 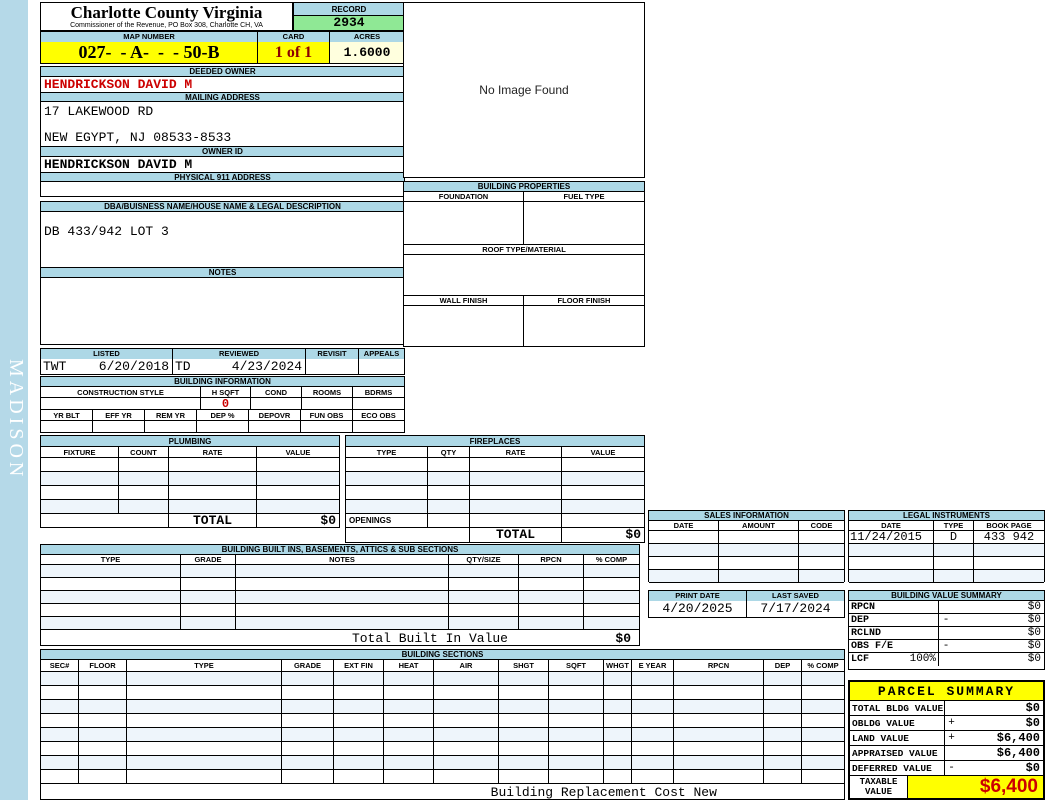 What do you see at coordinates (171, 415) in the screenshot?
I see `col-rem-yr: REM YR` at bounding box center [171, 415].